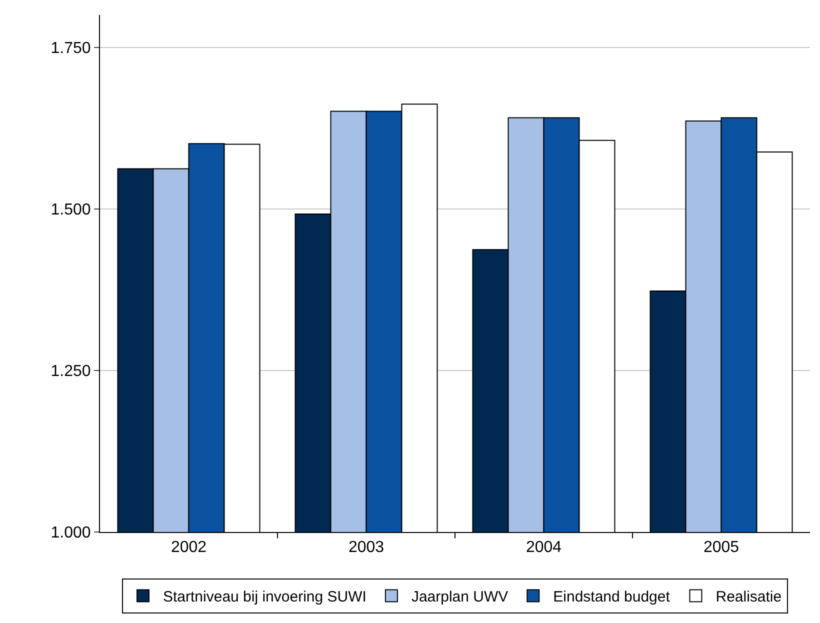 This screenshot has width=820, height=623. What do you see at coordinates (264, 597) in the screenshot?
I see `legend-label: Startniveau bij invoering SUWI` at bounding box center [264, 597].